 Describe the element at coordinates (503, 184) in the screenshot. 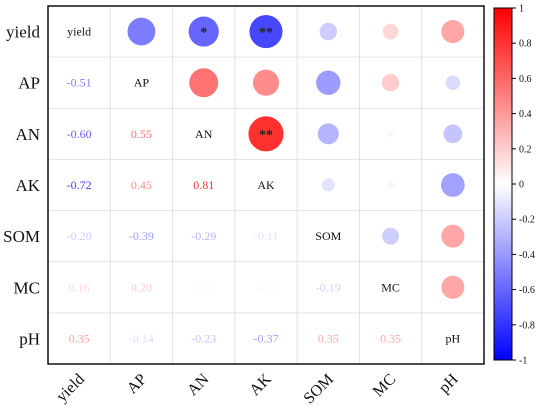

I see `colorbar-ramp` at that location.